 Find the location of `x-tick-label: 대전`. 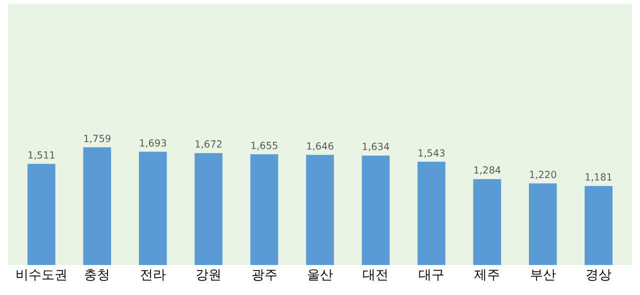

x-tick-label: 대전 is located at coordinates (375, 275).